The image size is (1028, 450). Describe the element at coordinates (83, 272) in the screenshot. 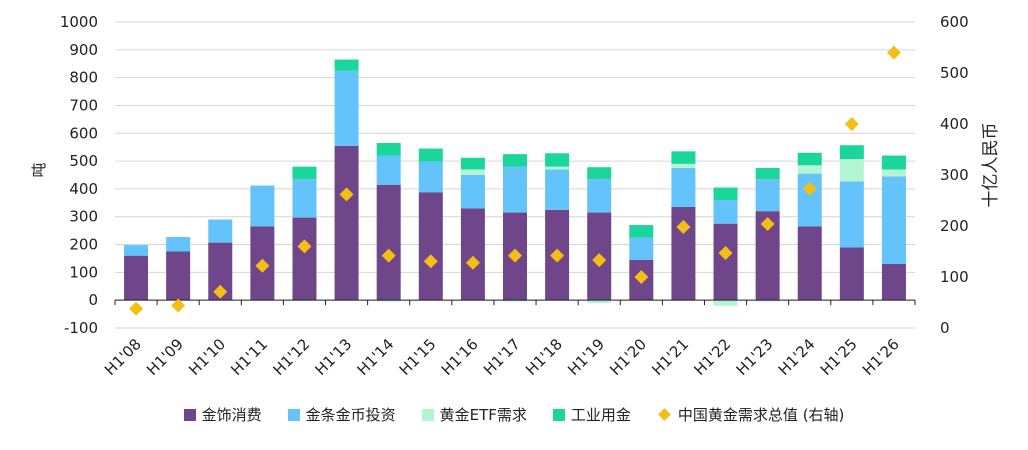

I see `y-tick-label: 100` at that location.